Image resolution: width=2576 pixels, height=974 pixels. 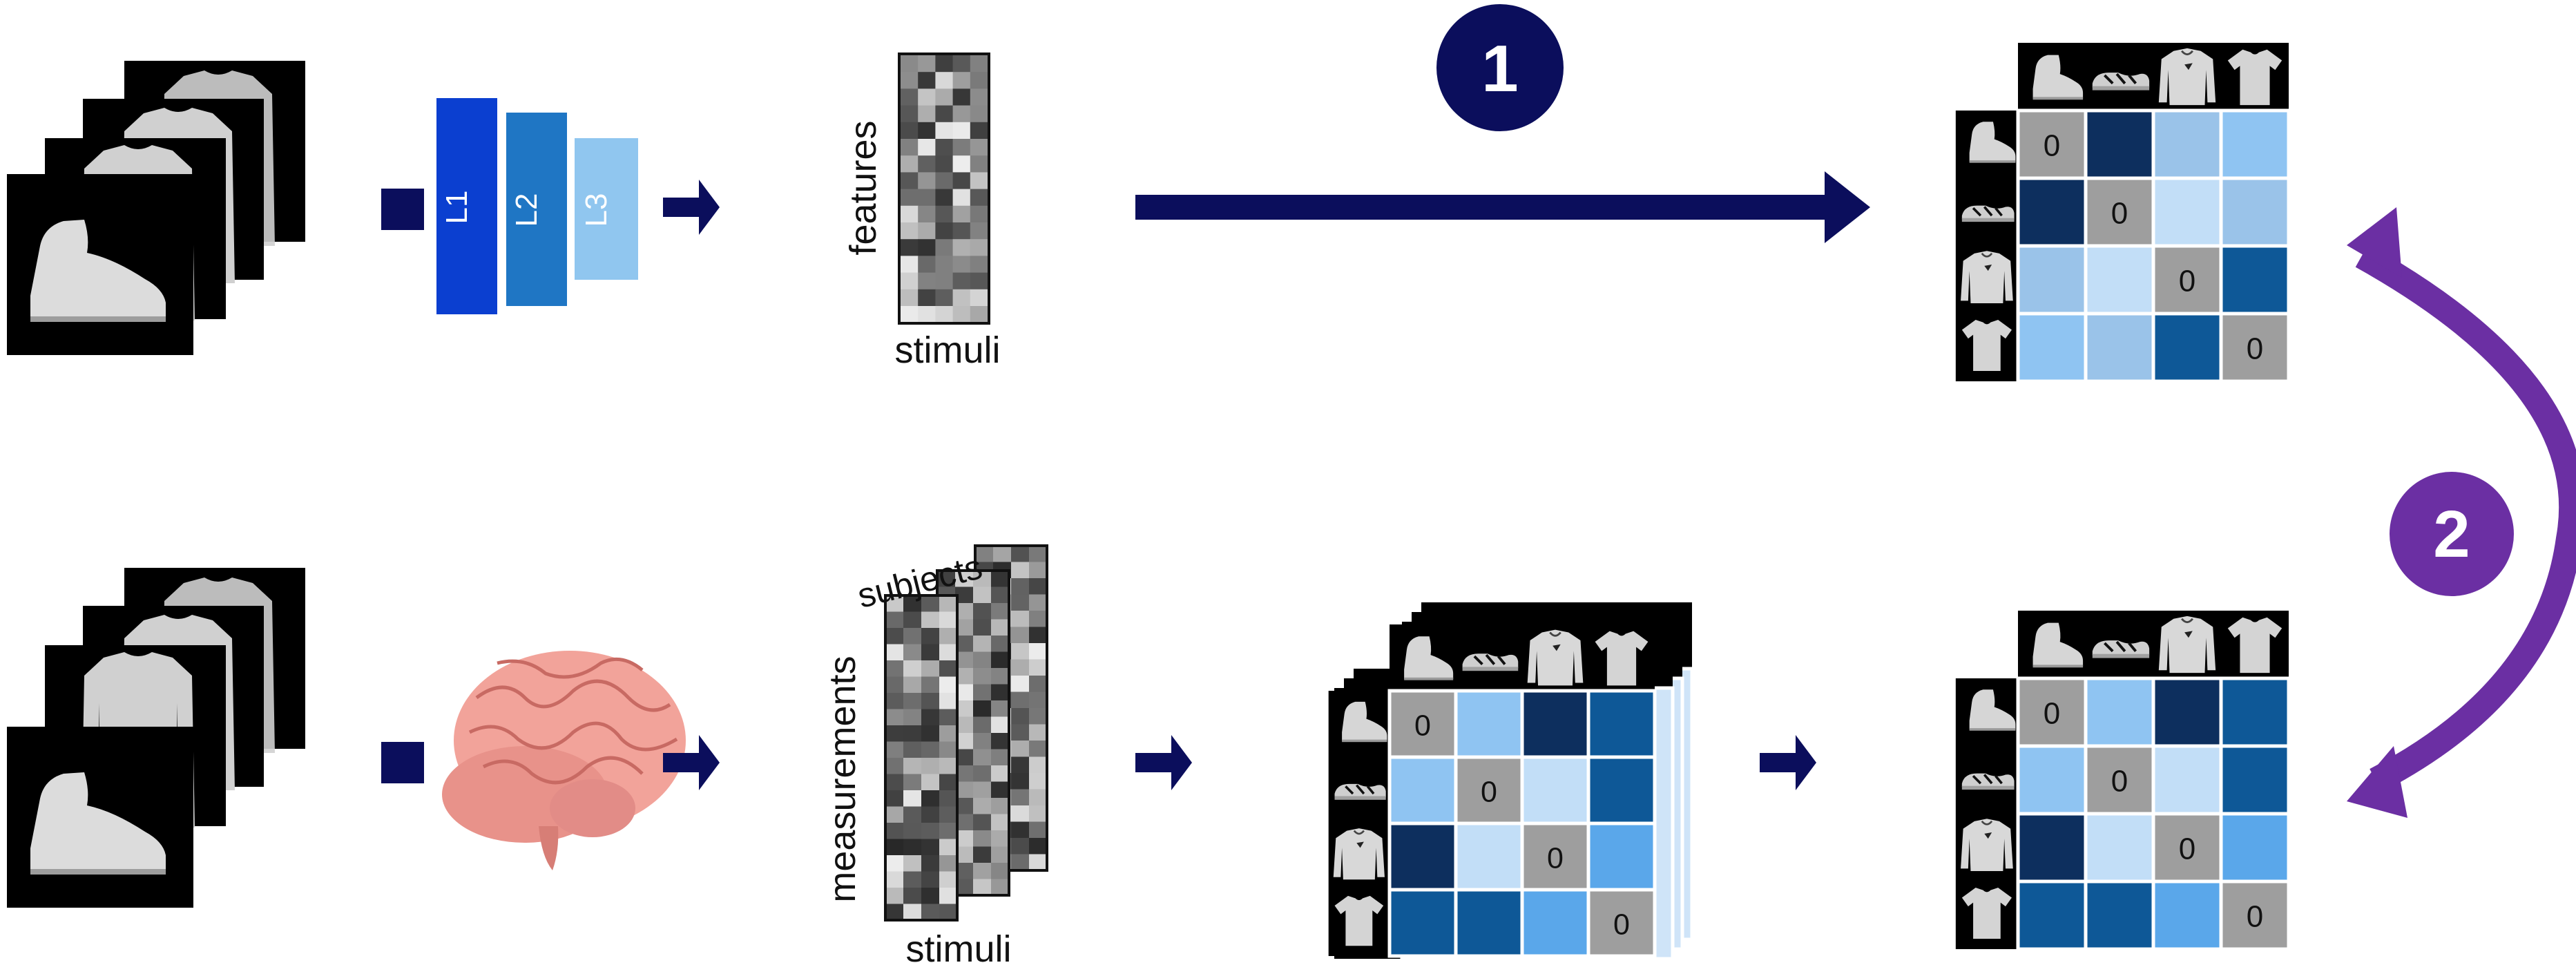 What do you see at coordinates (2123, 213) in the screenshot?
I see `rdm-model: 0 0 0 0` at bounding box center [2123, 213].